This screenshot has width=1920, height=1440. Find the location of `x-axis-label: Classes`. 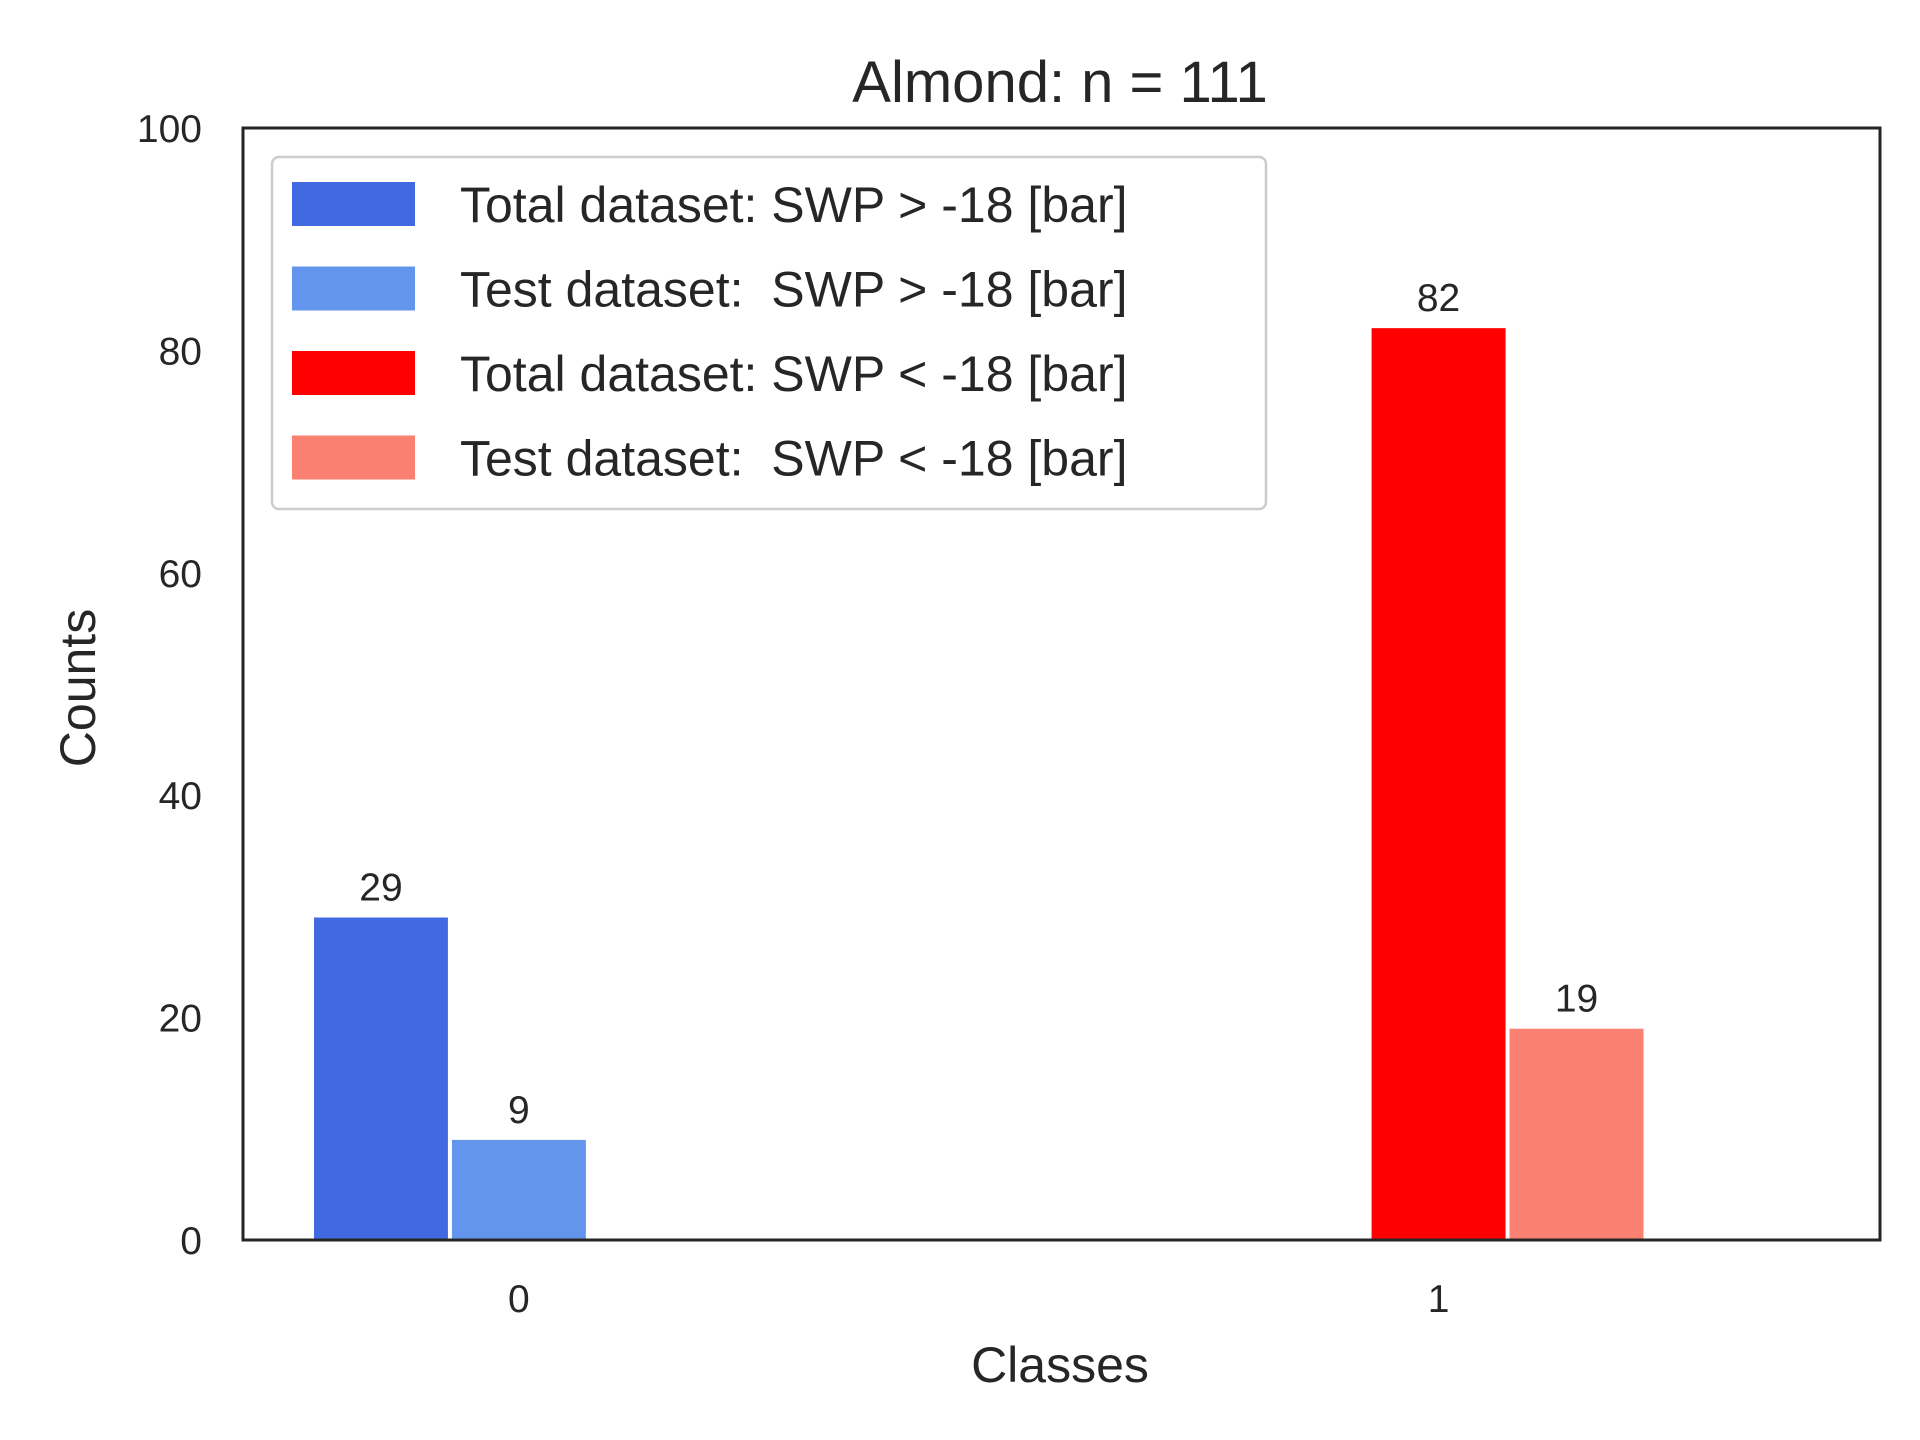

x-axis-label: Classes is located at coordinates (1060, 1365).